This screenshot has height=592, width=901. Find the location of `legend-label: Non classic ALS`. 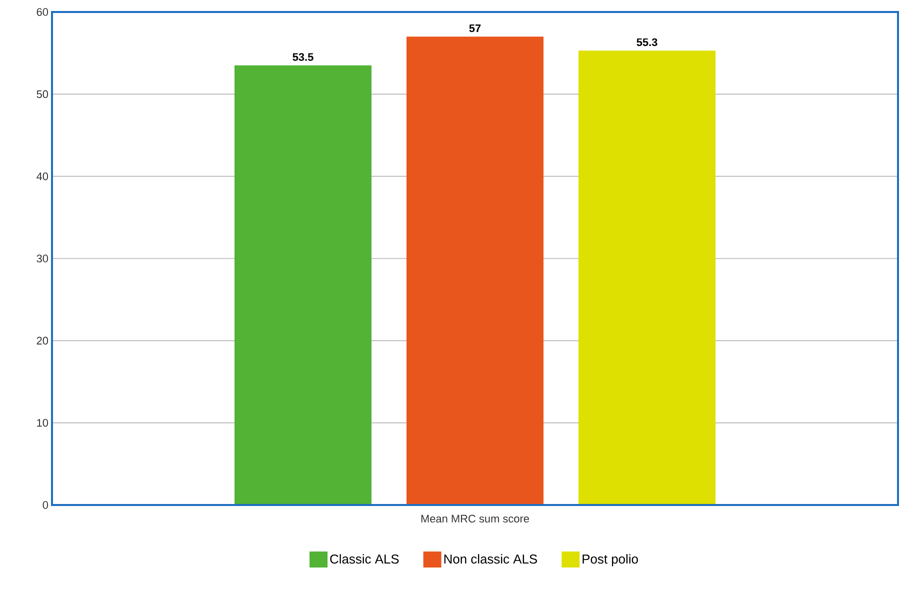

legend-label: Non classic ALS is located at coordinates (491, 559).